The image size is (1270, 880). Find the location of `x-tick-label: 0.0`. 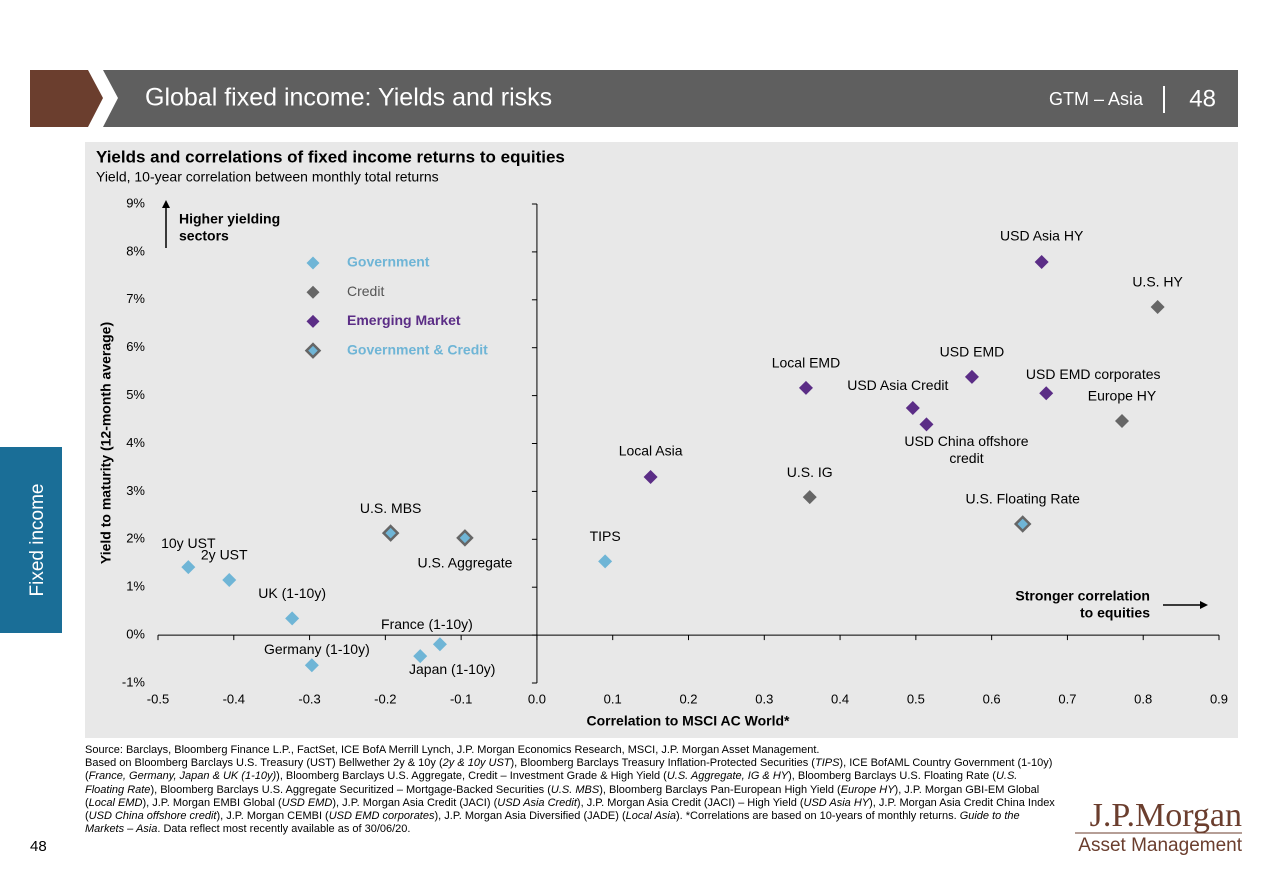

x-tick-label: 0.0 is located at coordinates (537, 698).